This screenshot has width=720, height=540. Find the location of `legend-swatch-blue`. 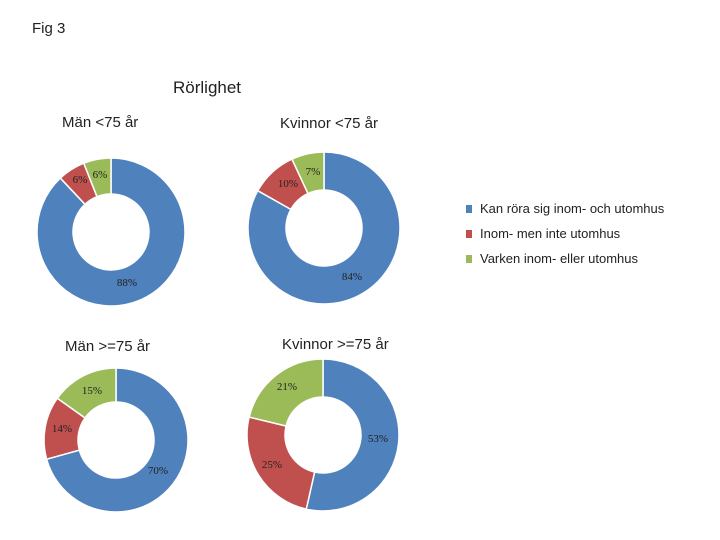

legend-swatch-blue is located at coordinates (469, 208).